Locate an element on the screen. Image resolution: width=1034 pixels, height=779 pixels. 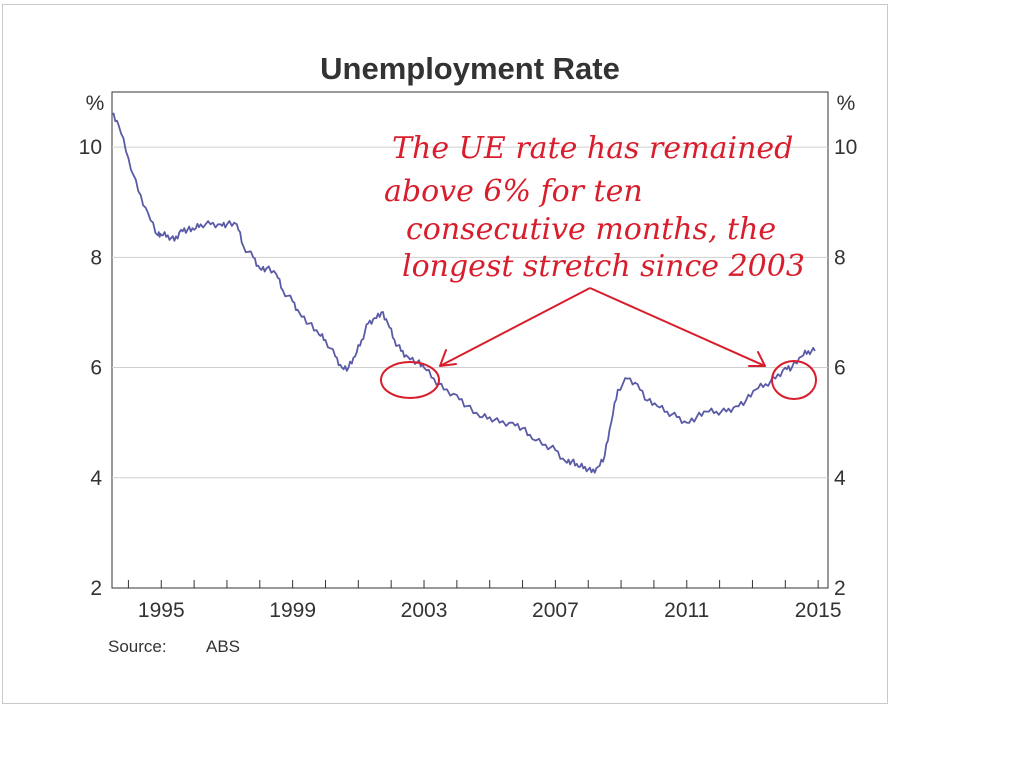
annotation-line-1: The UE rate has remained is located at coordinates (592, 148).